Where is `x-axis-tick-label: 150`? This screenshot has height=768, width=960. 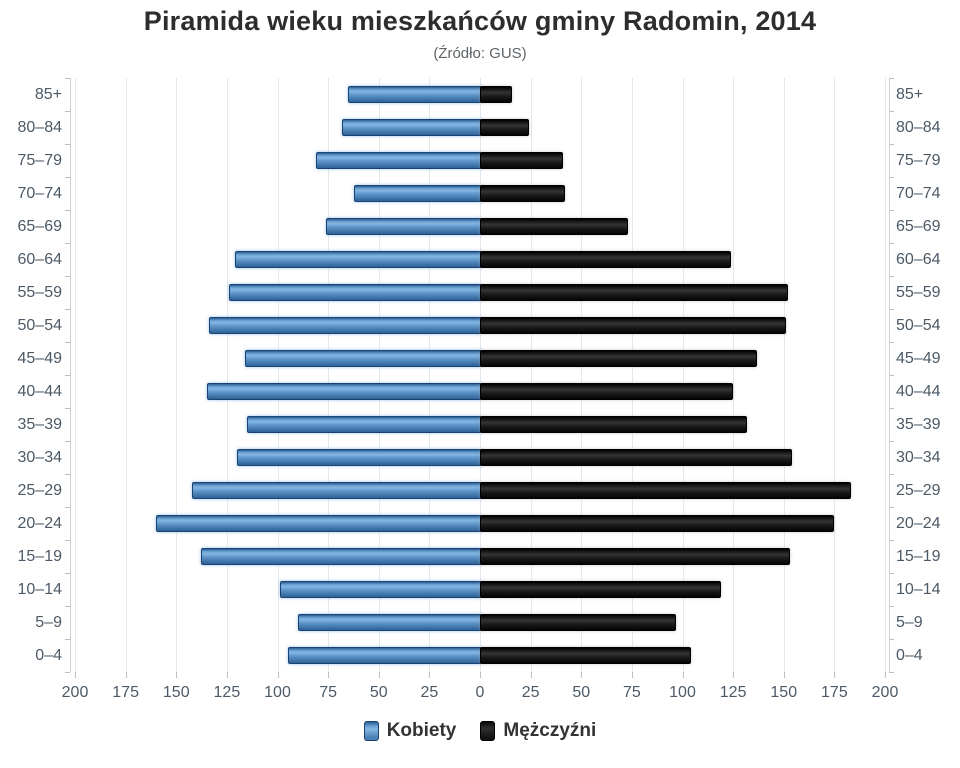
x-axis-tick-label: 150 is located at coordinates (176, 692).